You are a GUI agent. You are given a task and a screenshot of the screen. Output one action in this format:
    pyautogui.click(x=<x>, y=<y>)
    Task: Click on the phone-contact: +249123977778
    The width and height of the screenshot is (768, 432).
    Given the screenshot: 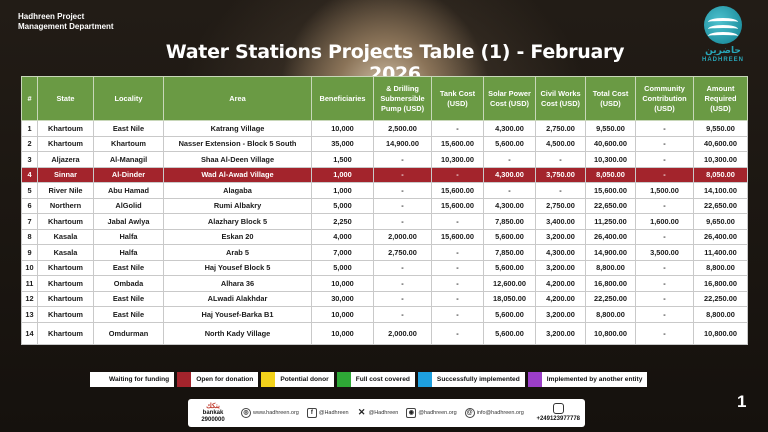 What is the action you would take?
    pyautogui.click(x=558, y=413)
    